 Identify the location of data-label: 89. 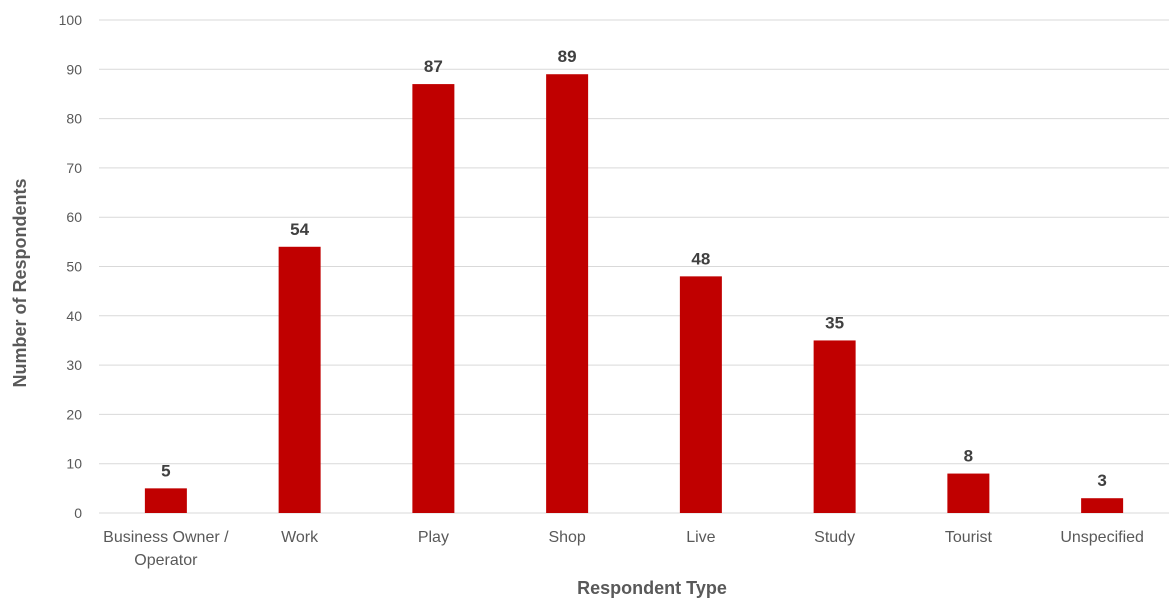
(567, 56).